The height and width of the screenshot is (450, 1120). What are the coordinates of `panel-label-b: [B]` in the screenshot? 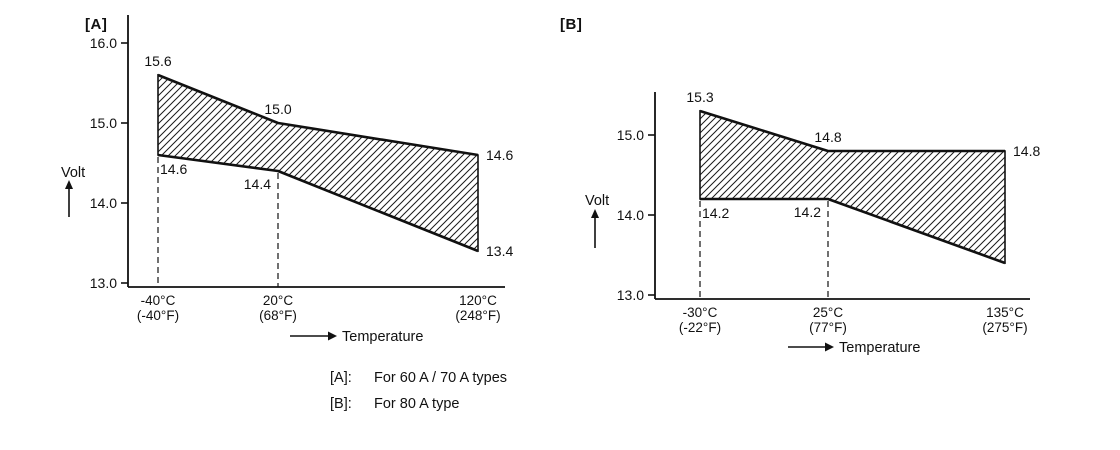 It's located at (571, 24).